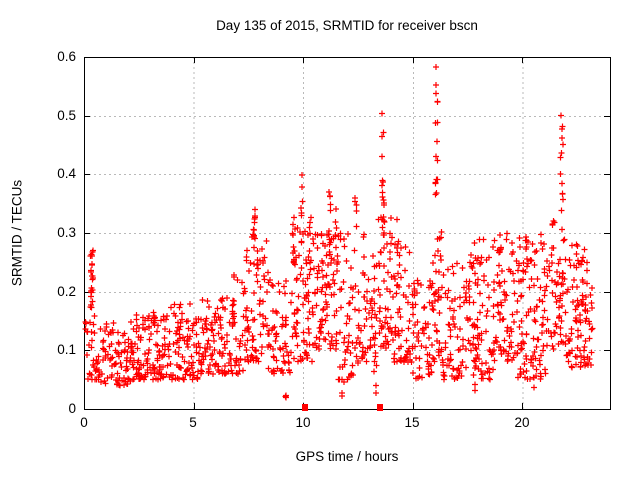 The image size is (640, 480). What do you see at coordinates (303, 422) in the screenshot?
I see `x-tick-label: 10` at bounding box center [303, 422].